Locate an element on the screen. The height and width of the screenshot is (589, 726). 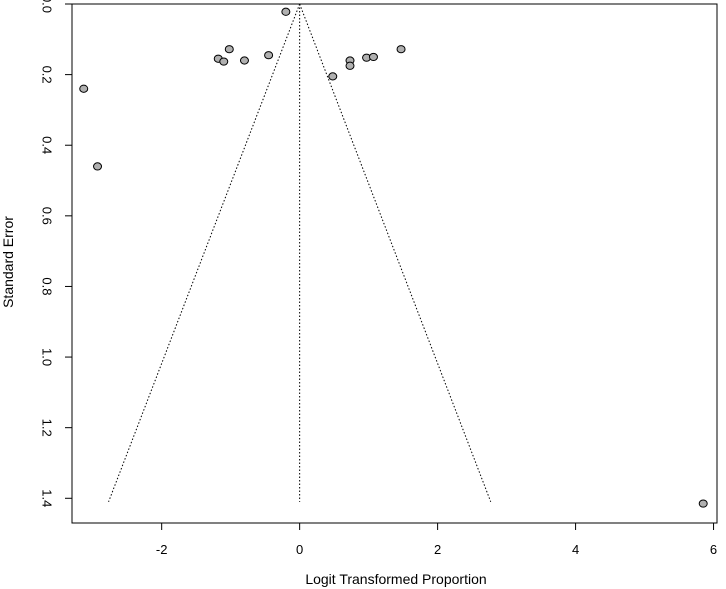
y-tick-label: 0.2 is located at coordinates (47, 75).